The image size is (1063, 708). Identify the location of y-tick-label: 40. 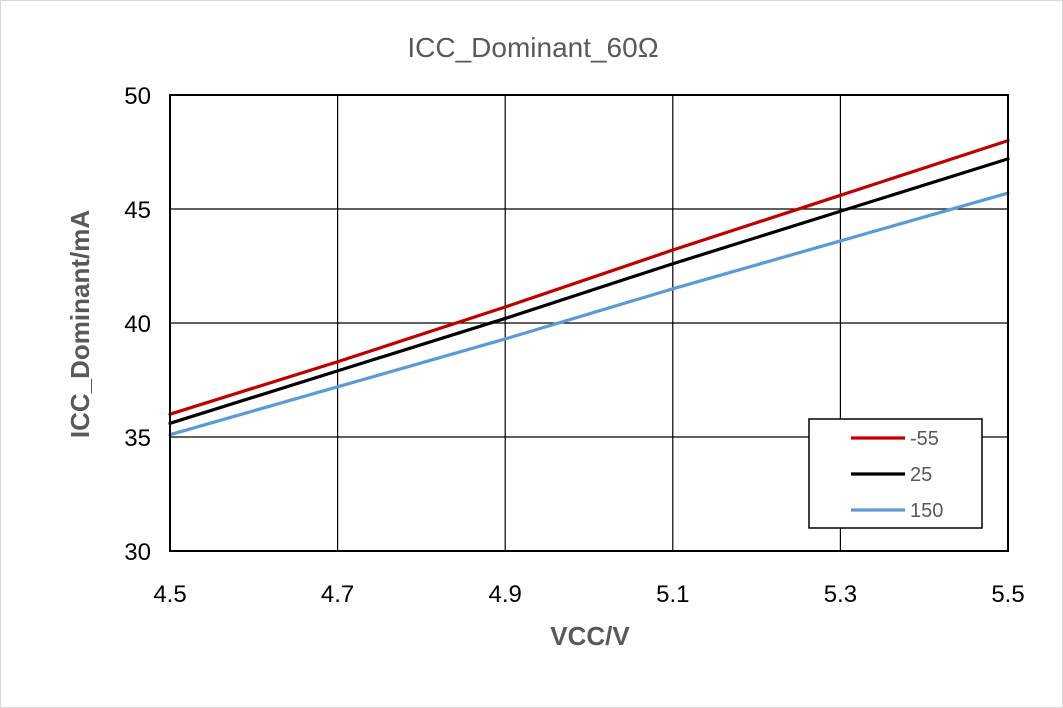
(137, 324).